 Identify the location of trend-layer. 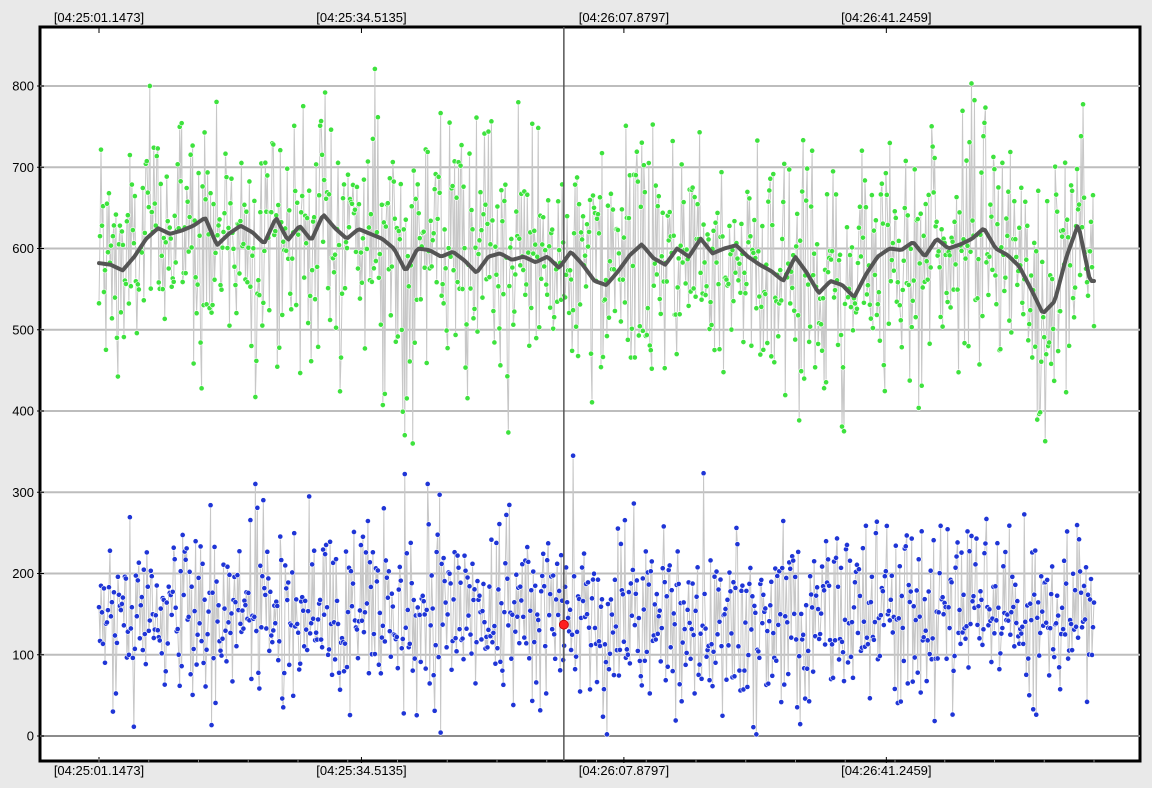
(596, 264).